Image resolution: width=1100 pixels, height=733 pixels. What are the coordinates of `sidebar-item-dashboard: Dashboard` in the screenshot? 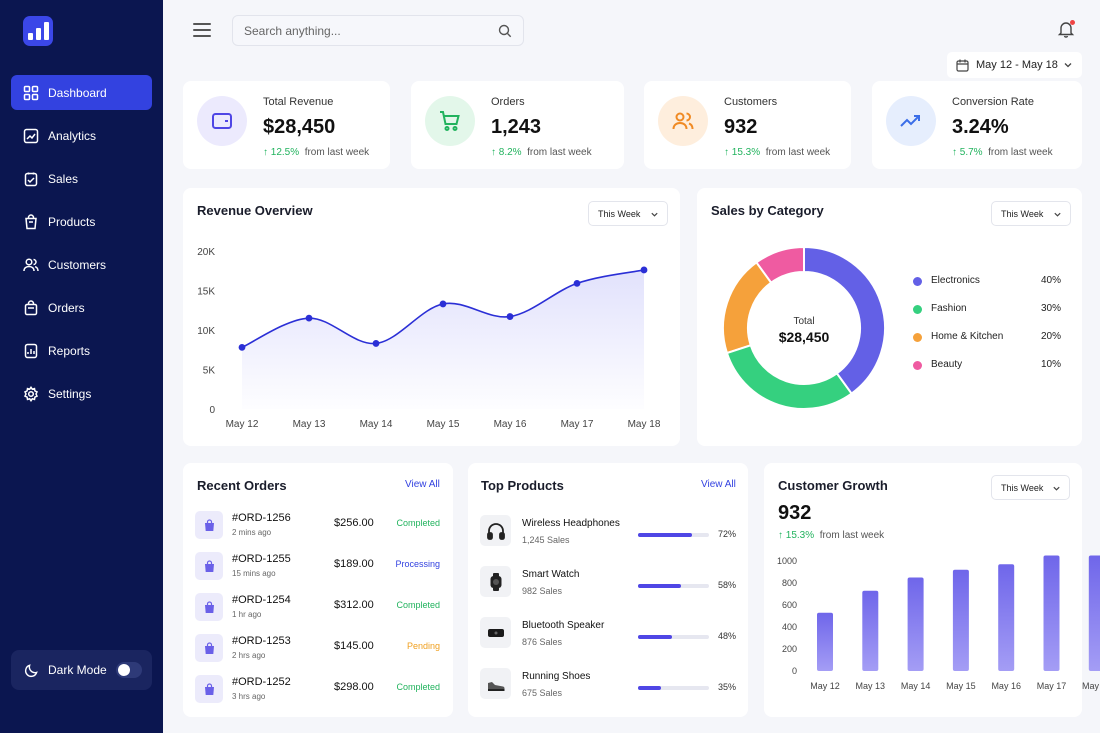 It's located at (81, 92).